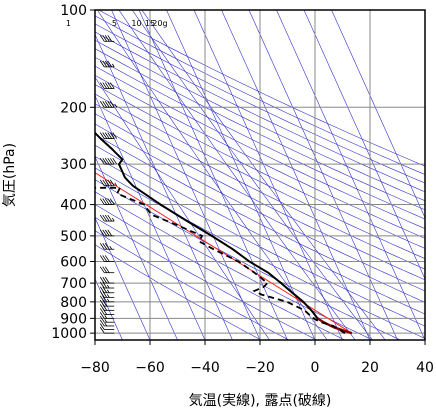 The height and width of the screenshot is (411, 436). Describe the element at coordinates (136, 247) in the screenshot. I see `isotherm-line` at that location.